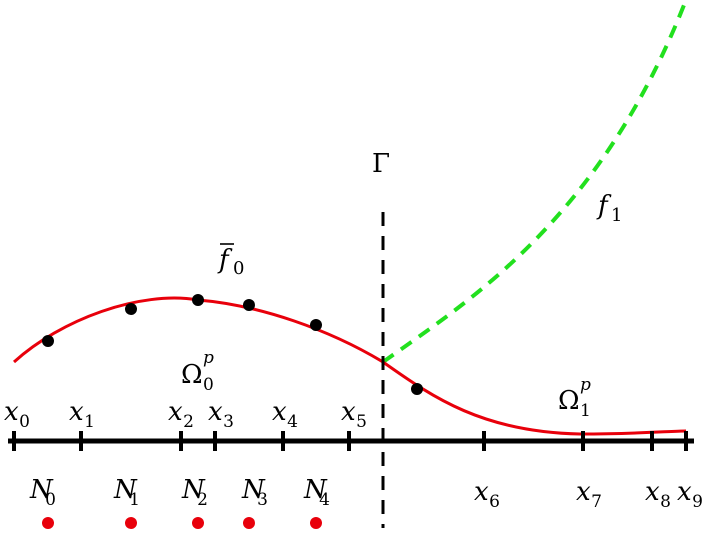  Describe the element at coordinates (179, 492) in the screenshot. I see `node-labels: N0 N1 N2 N3 N4` at that location.